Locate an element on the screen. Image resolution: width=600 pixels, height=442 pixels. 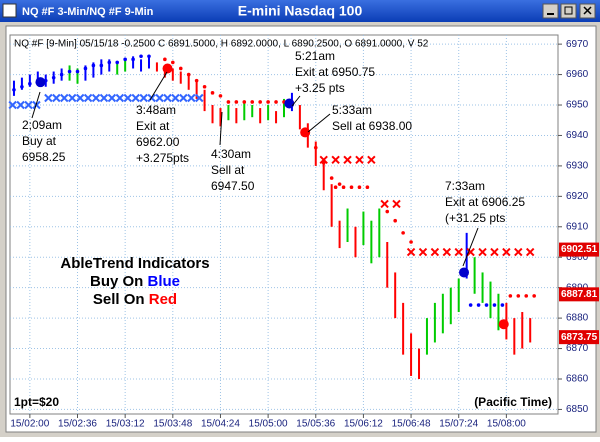
y-tick-label: 6940 is located at coordinates (577, 135).